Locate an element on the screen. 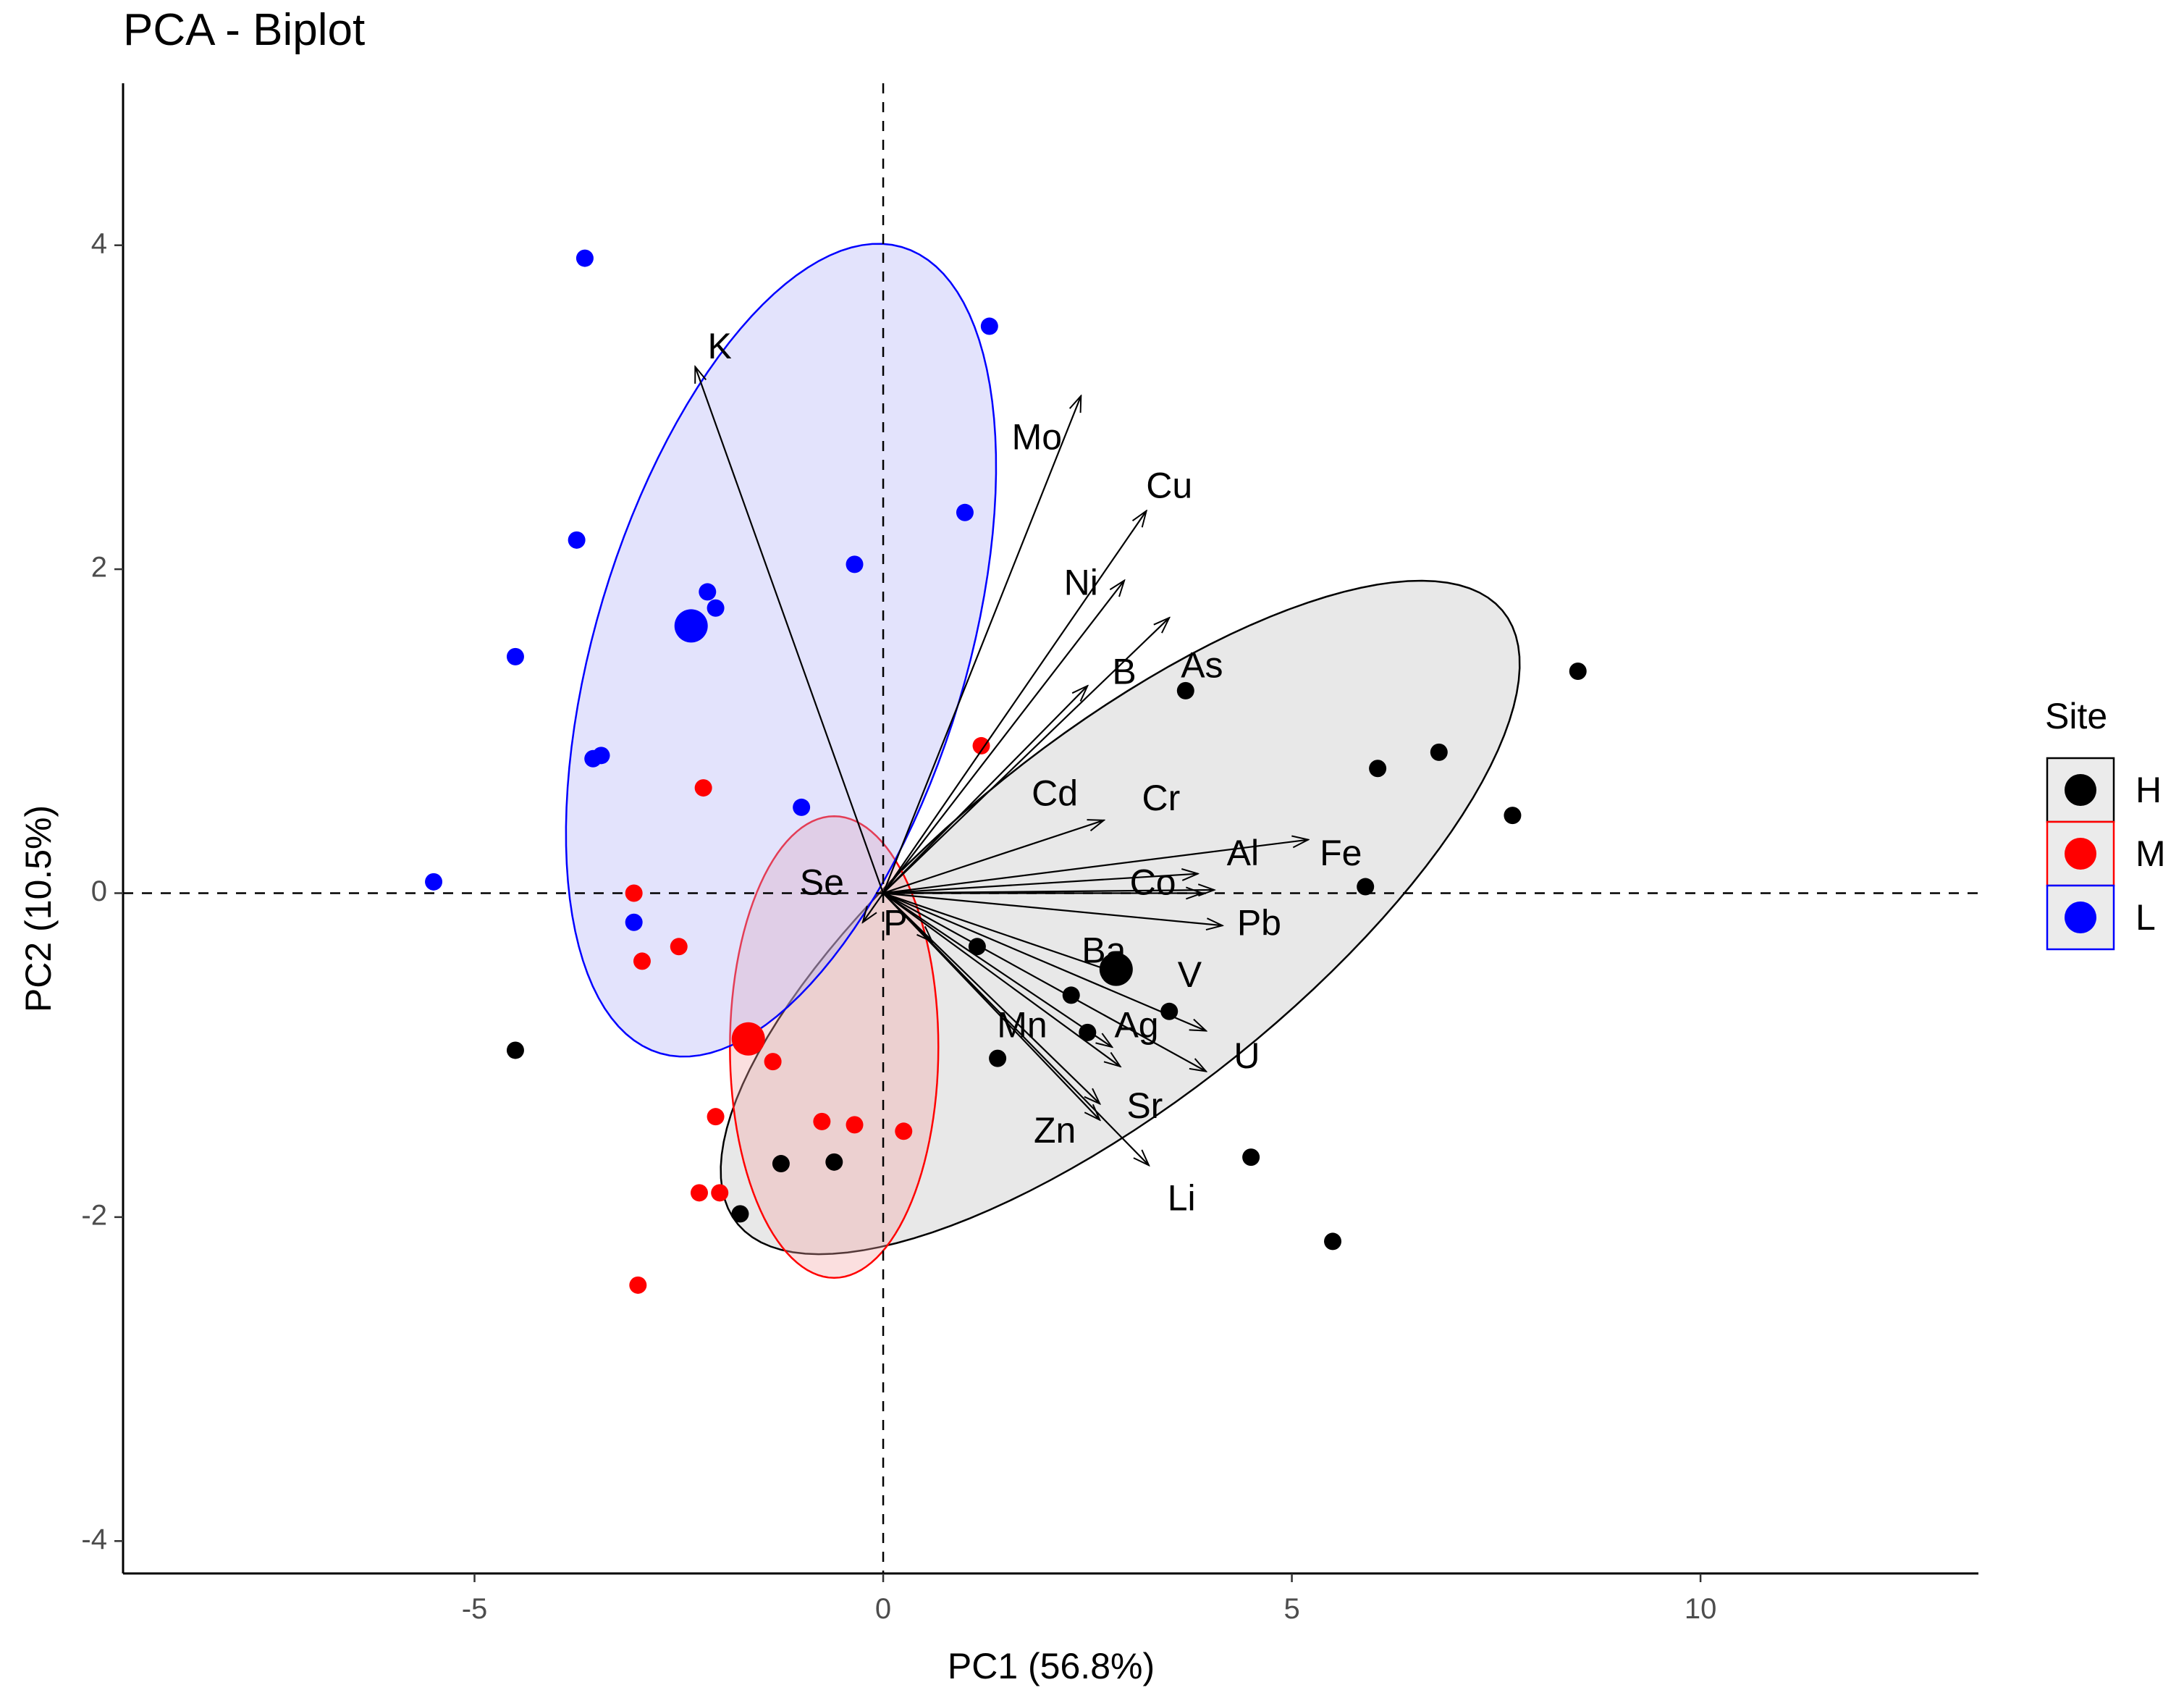 This screenshot has width=2184, height=1698. legend-title: Site is located at coordinates (2076, 716).